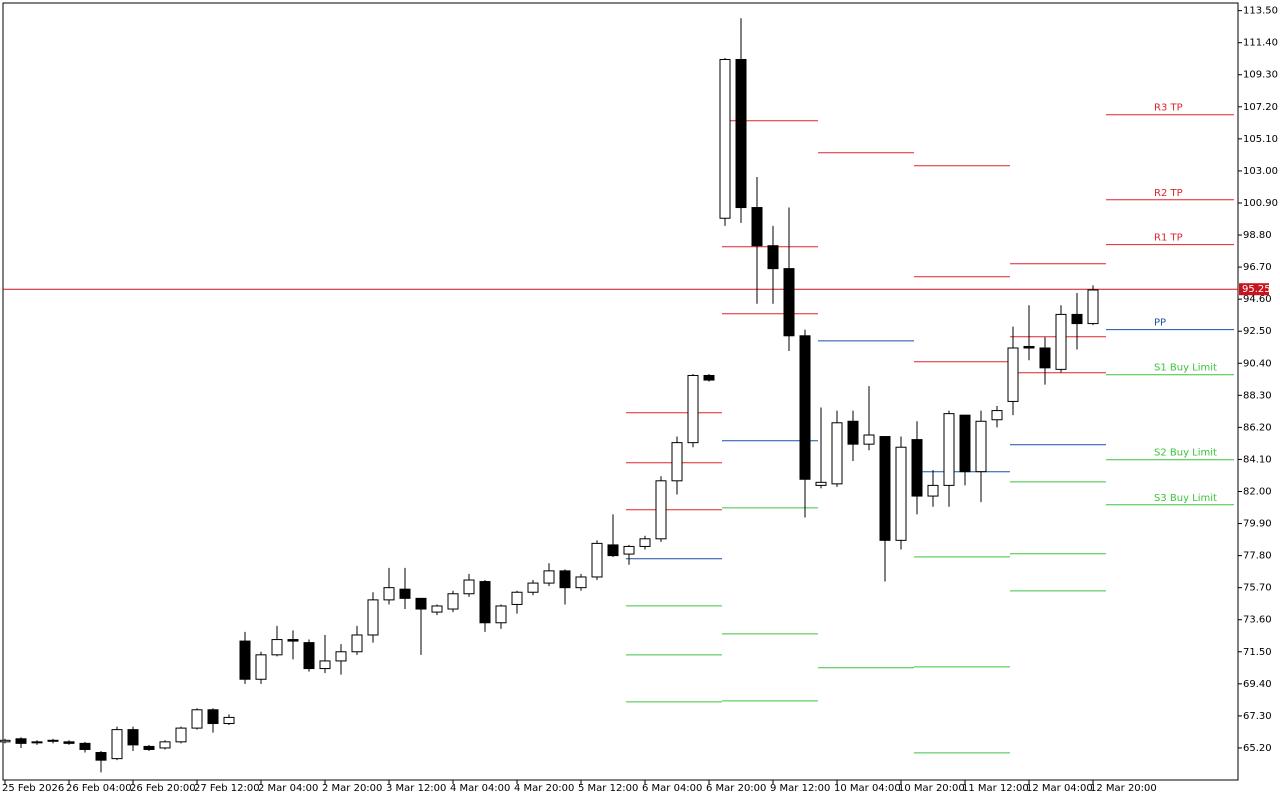  What do you see at coordinates (736, 788) in the screenshot?
I see `x-tick-label: 6 Mar 20:00` at bounding box center [736, 788].